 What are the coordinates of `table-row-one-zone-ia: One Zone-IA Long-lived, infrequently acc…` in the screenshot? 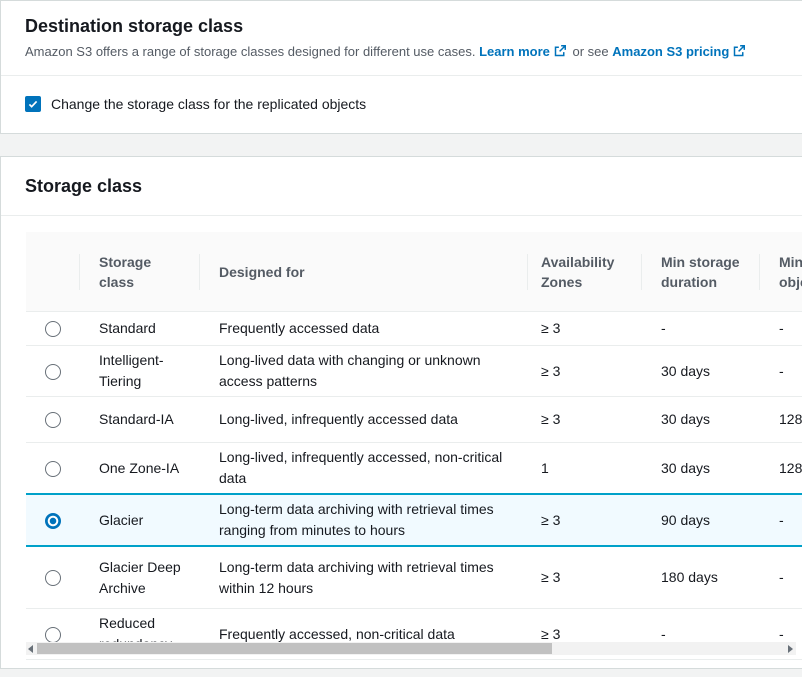 It's located at (414, 468).